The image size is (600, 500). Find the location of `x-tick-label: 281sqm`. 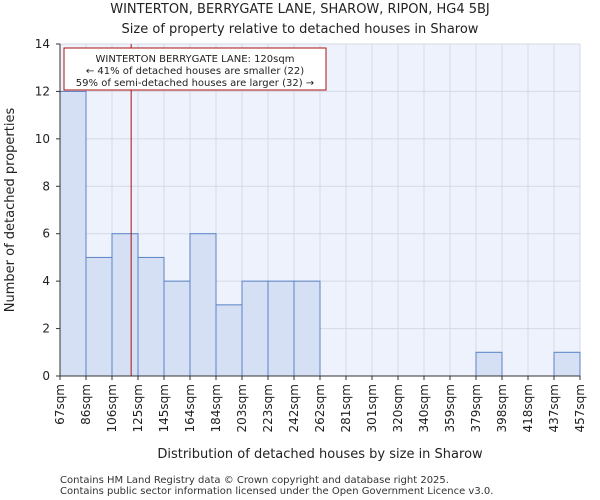

x-tick-label: 281sqm is located at coordinates (346, 408).